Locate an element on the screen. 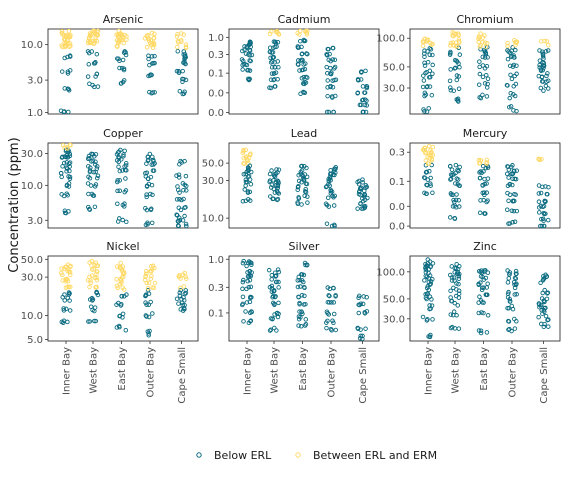 This screenshot has width=576, height=480. x-tick-label-east-bay: East Bay is located at coordinates (122, 369).